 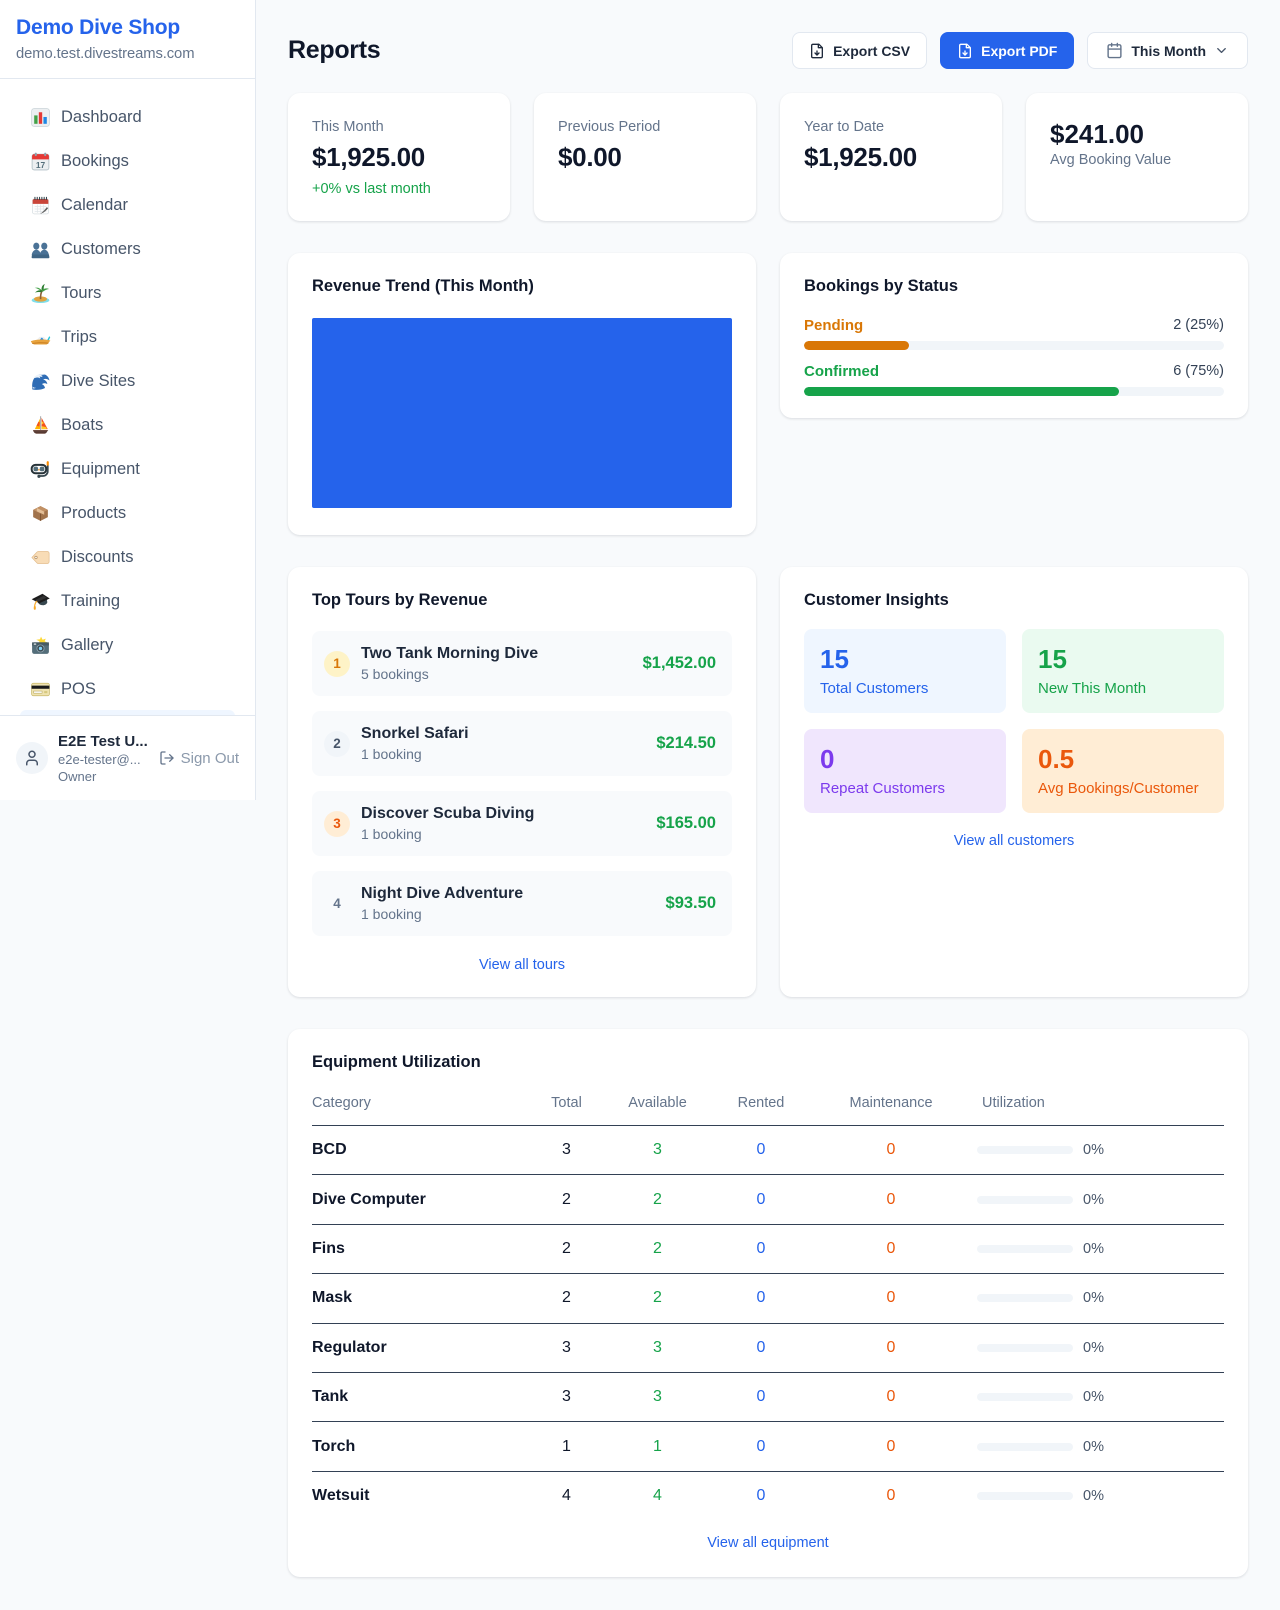 I want to click on svg-text: 17, so click(x=41, y=164).